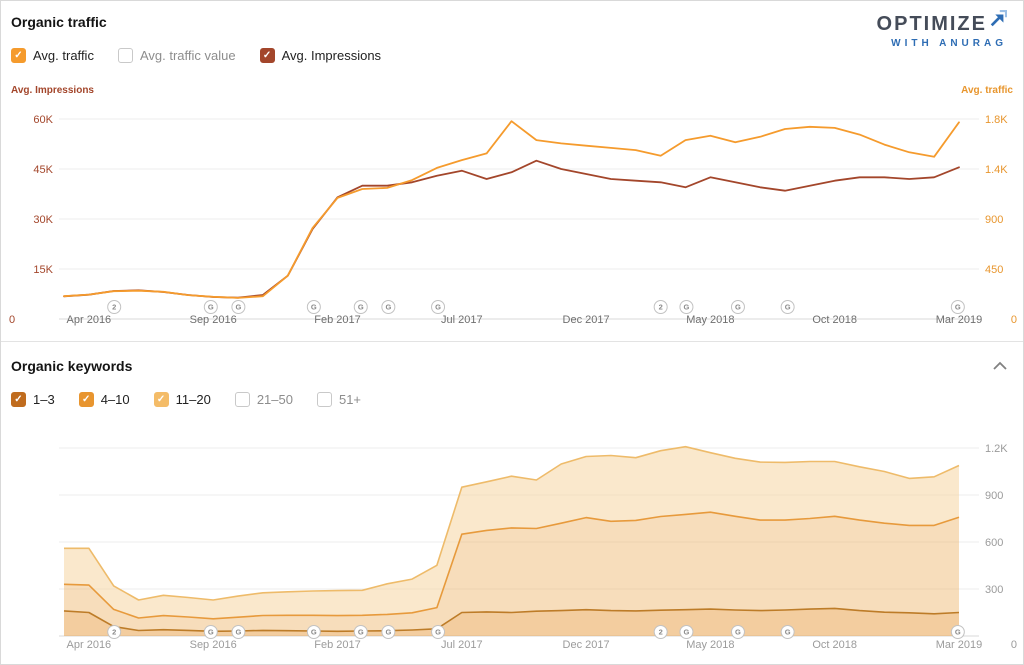 Image resolution: width=1024 pixels, height=665 pixels. Describe the element at coordinates (1013, 320) in the screenshot. I see `traffic-right-zero: 0` at that location.